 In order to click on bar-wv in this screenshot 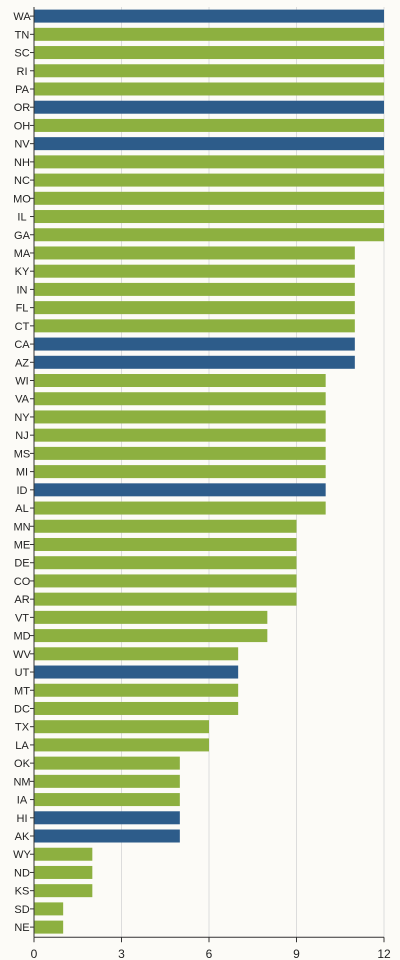, I will do `click(136, 654)`.